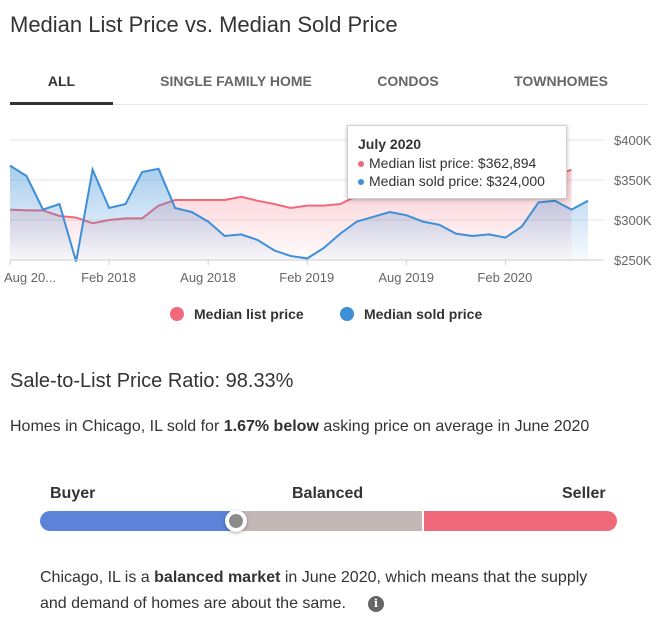 This screenshot has width=662, height=628. What do you see at coordinates (347, 314) in the screenshot?
I see `legend-sold-dot-icon` at bounding box center [347, 314].